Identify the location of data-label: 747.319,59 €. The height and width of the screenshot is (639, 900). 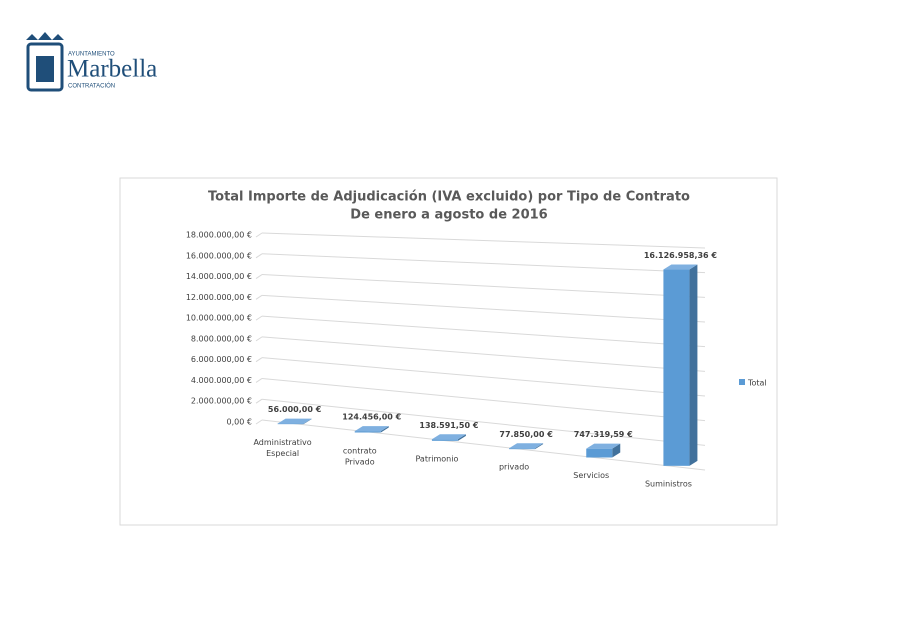
(603, 434).